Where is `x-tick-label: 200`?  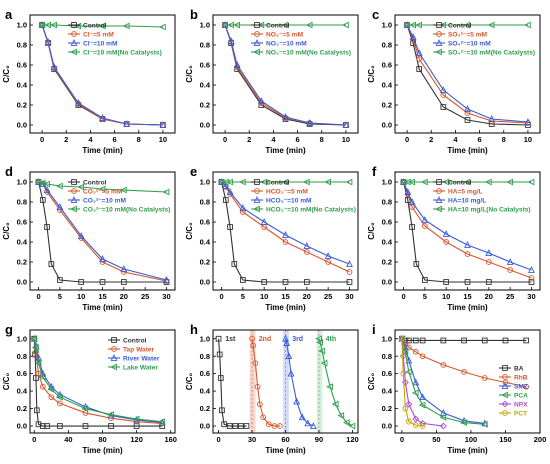
x-tick-label: 200 is located at coordinates (540, 439).